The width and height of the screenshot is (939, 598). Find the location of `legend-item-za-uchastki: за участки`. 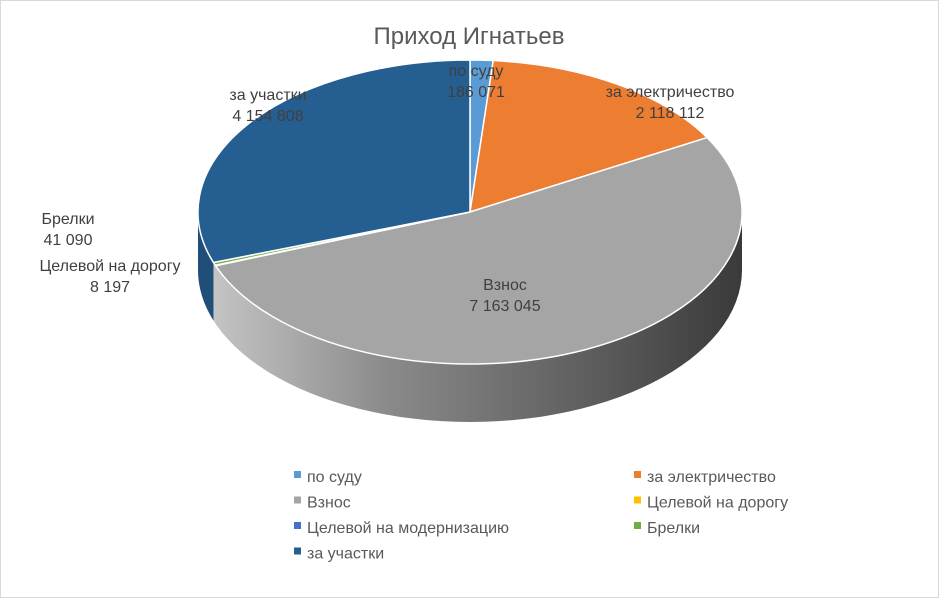

legend-item-za-uchastki: за участки is located at coordinates (339, 554).